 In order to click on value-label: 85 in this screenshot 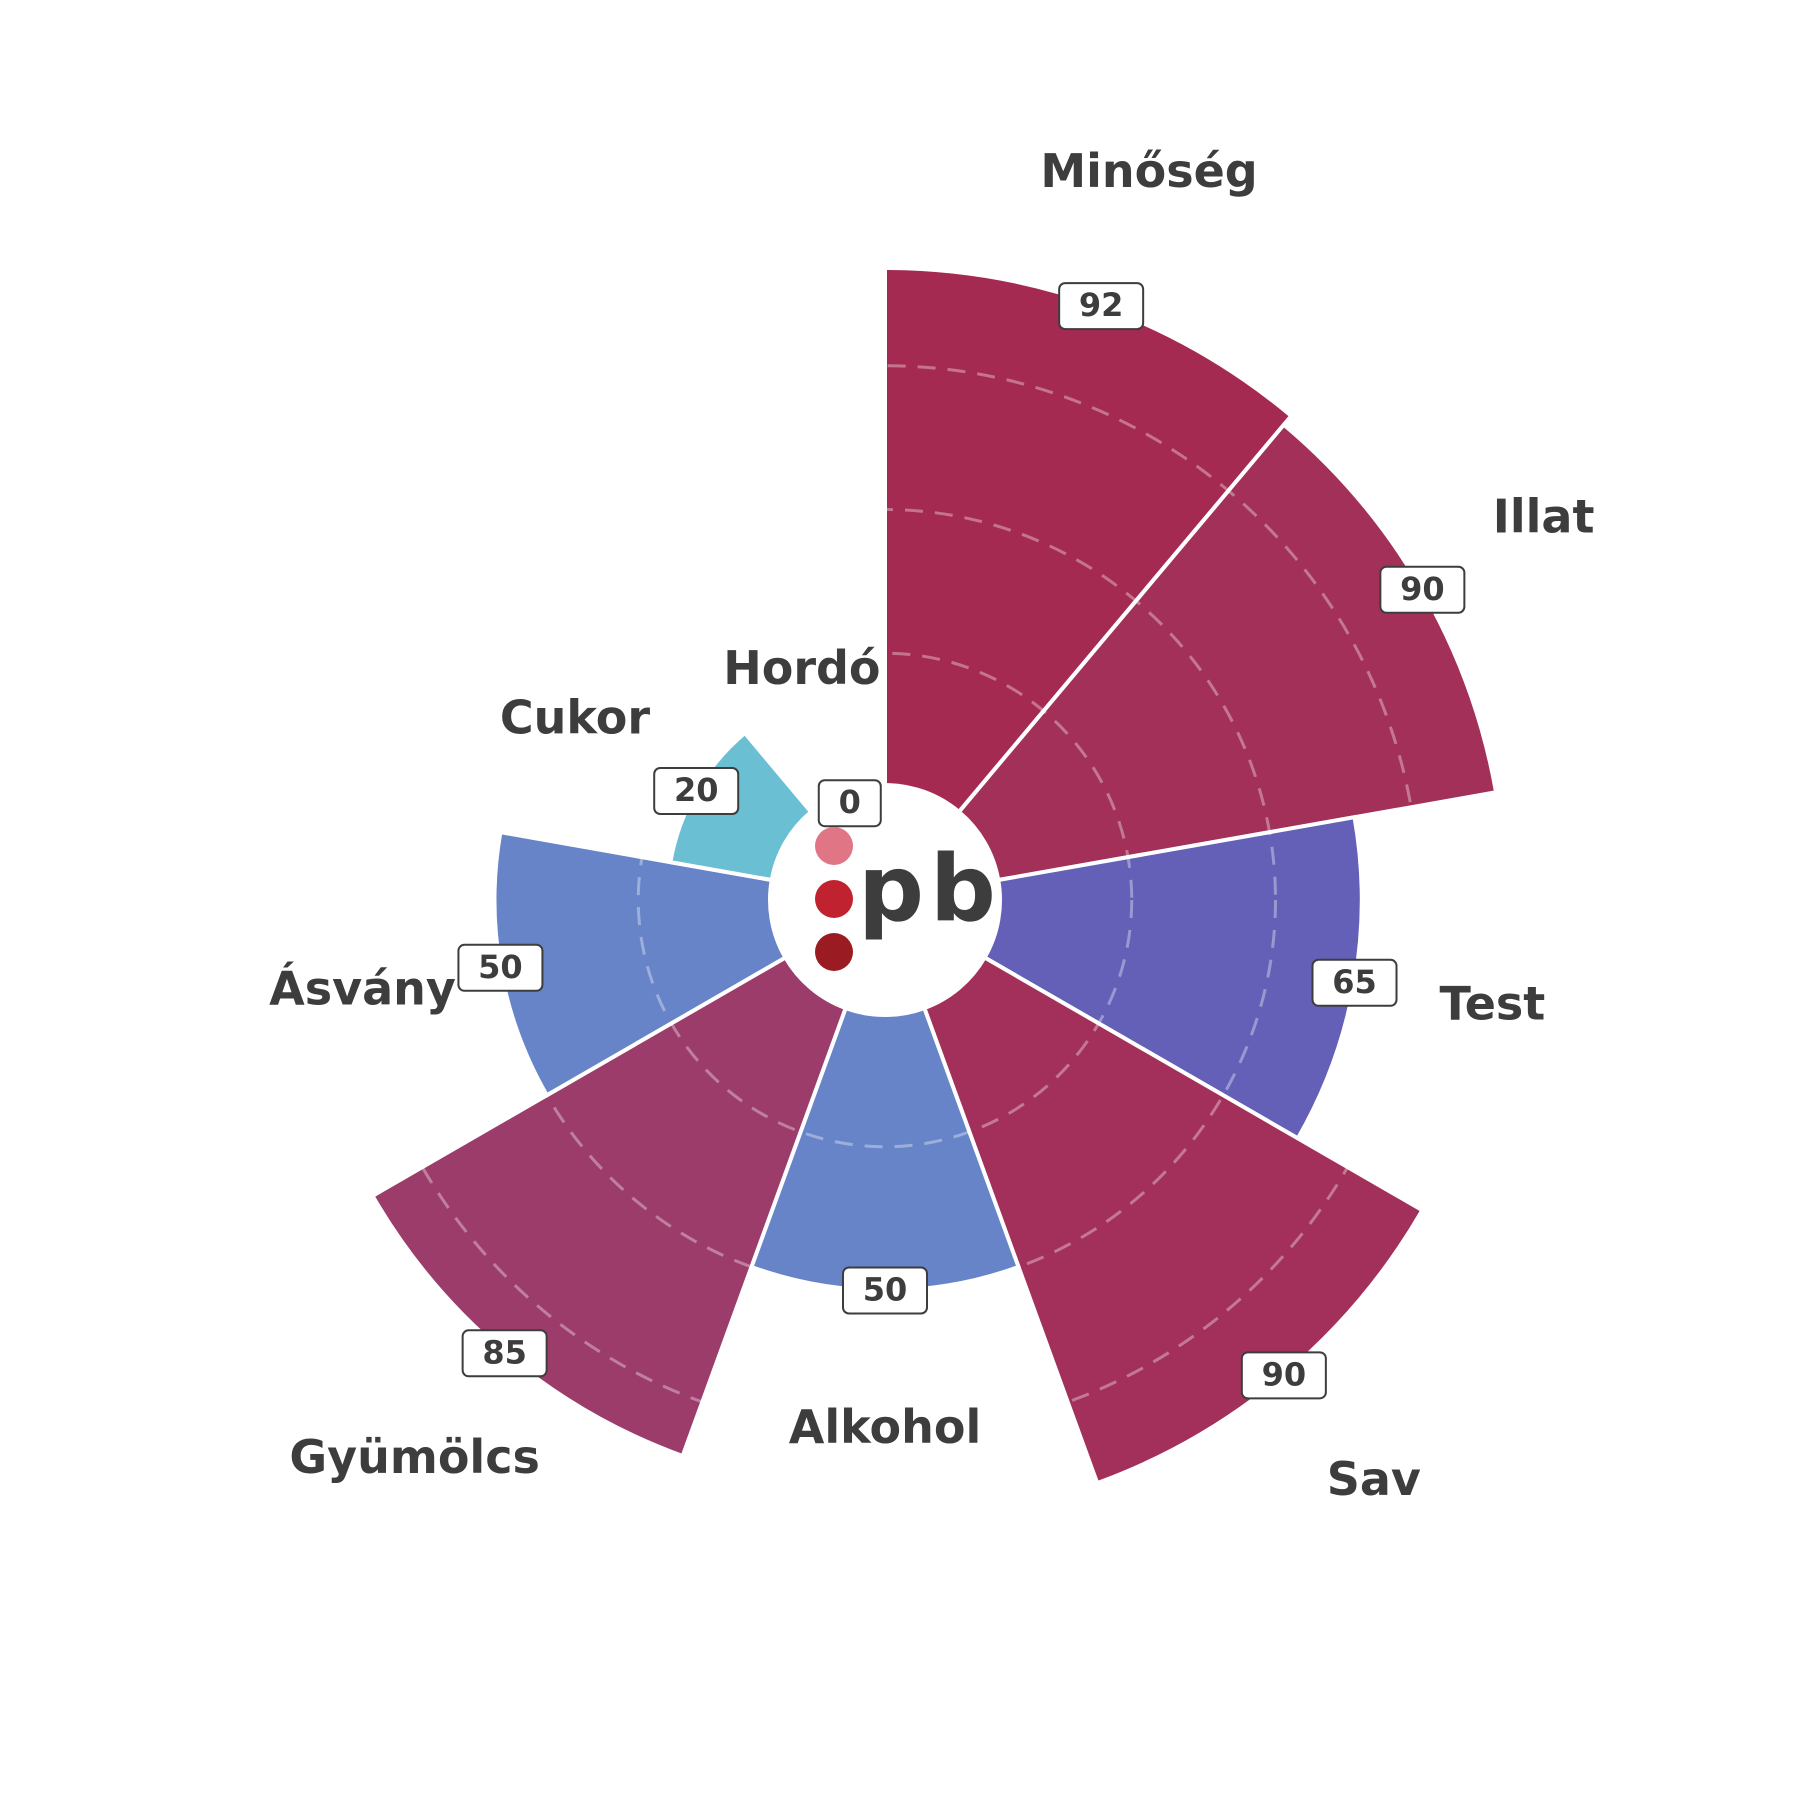, I will do `click(504, 1352)`.